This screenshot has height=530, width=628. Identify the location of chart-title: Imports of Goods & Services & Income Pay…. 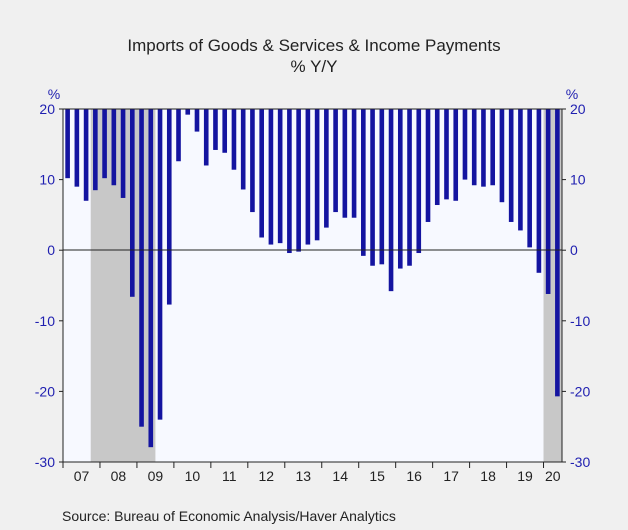
(313, 45).